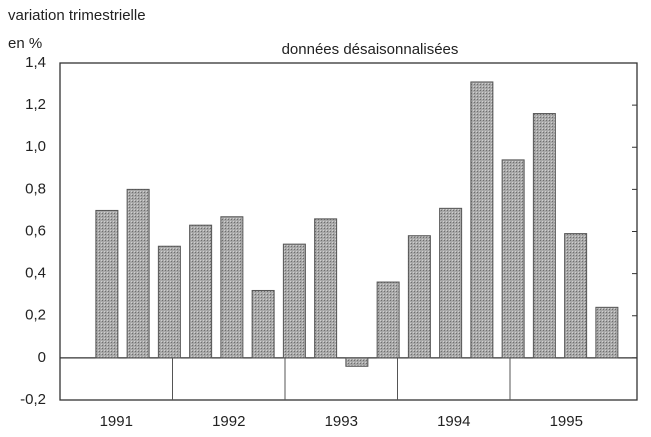 The width and height of the screenshot is (651, 437). What do you see at coordinates (25, 43) in the screenshot?
I see `y-axis-label: en %` at bounding box center [25, 43].